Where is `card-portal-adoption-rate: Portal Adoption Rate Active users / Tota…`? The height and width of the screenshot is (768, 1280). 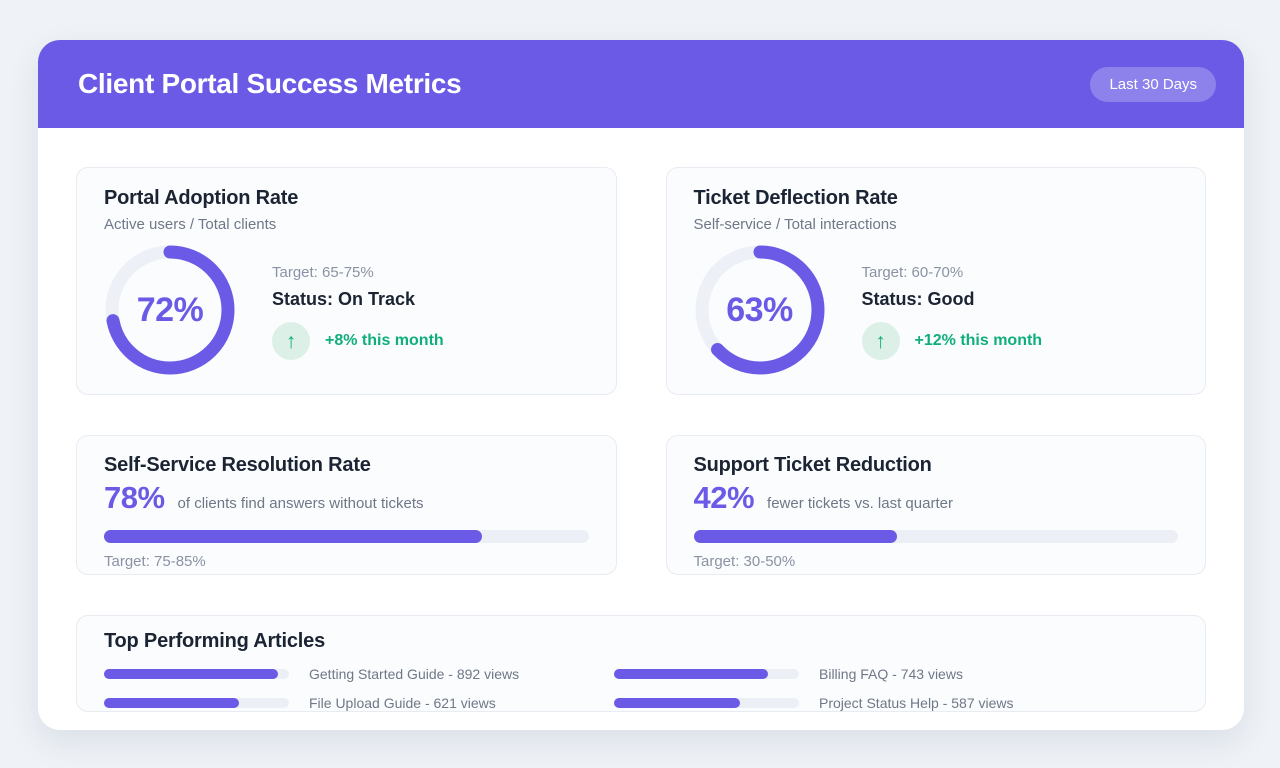
card-portal-adoption-rate: Portal Adoption Rate Active users / Tota… is located at coordinates (346, 281).